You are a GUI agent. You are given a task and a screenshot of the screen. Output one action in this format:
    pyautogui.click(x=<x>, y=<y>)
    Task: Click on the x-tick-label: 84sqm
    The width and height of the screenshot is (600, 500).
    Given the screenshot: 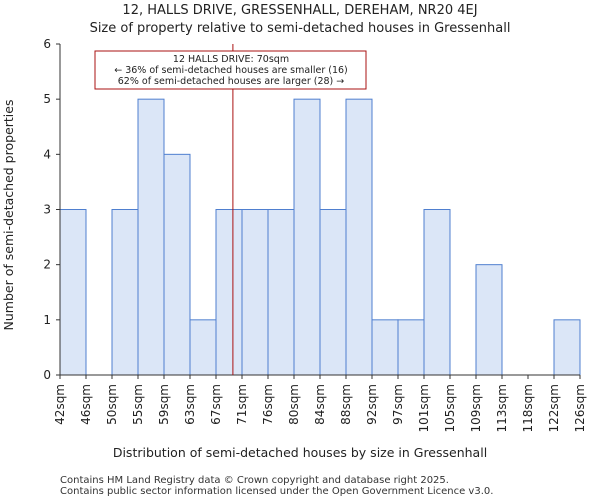 What is the action you would take?
    pyautogui.click(x=320, y=404)
    